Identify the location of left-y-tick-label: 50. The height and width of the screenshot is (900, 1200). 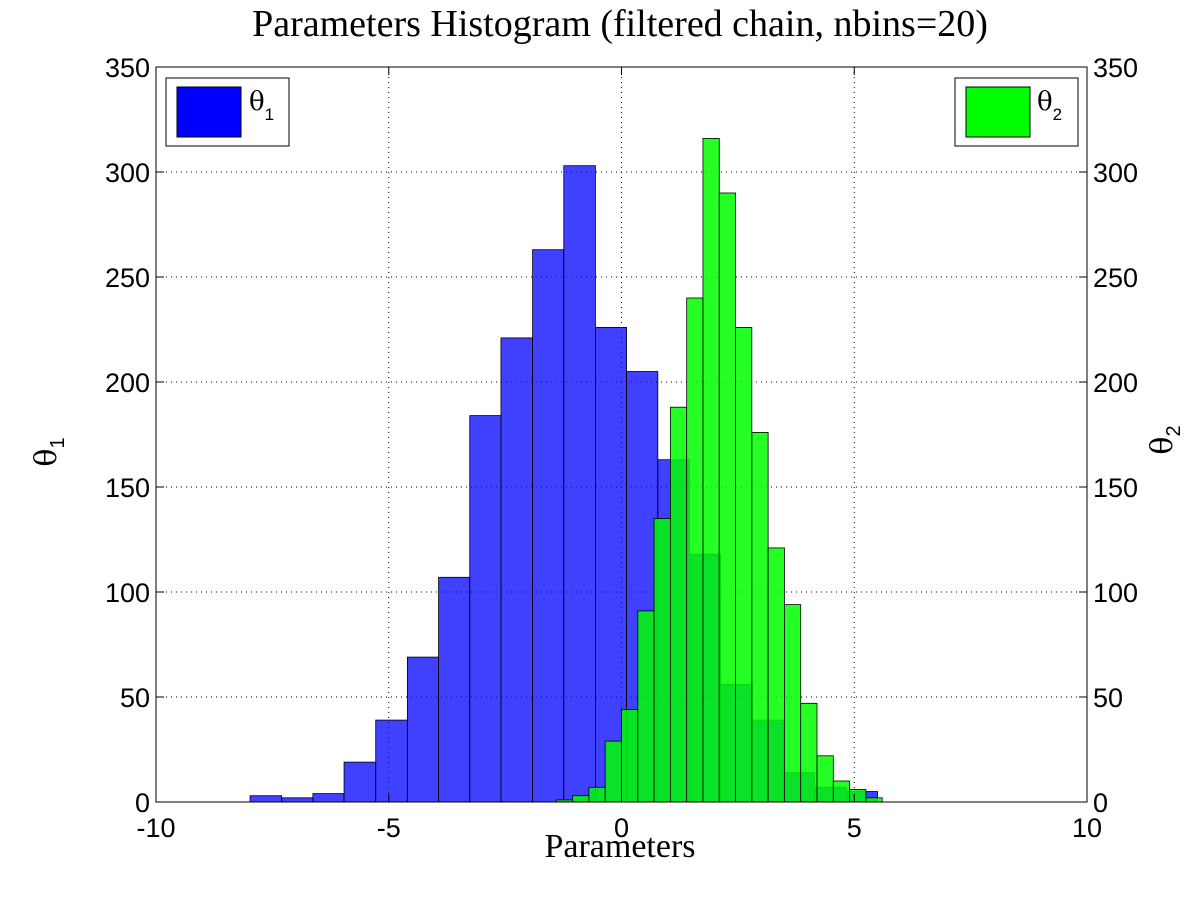
(135, 698).